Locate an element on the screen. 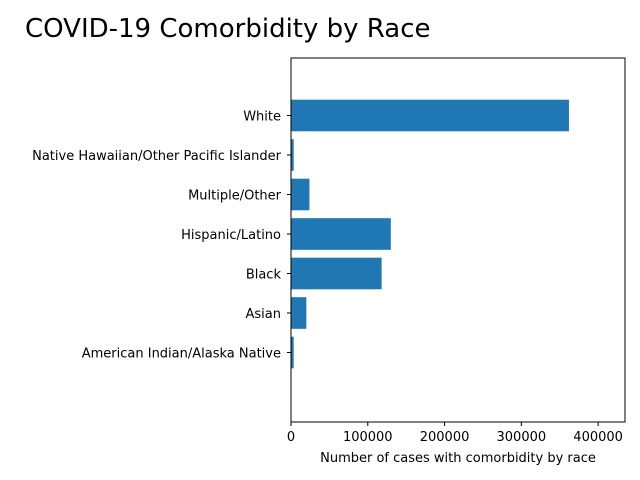  bar-native-hawaiian-other-pacific-islander is located at coordinates (292, 155).